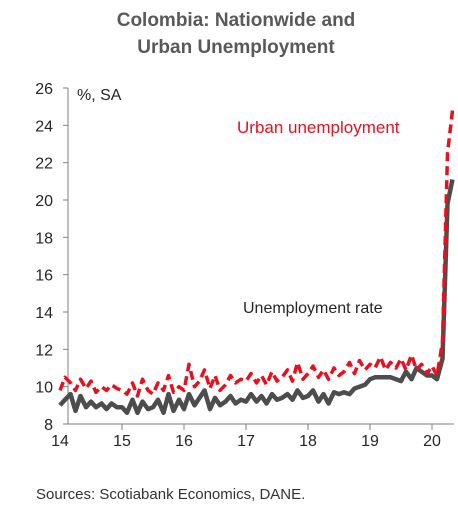 This screenshot has width=458, height=508. Describe the element at coordinates (318, 127) in the screenshot. I see `urban-unemployment-label: Urban unemployment` at that location.